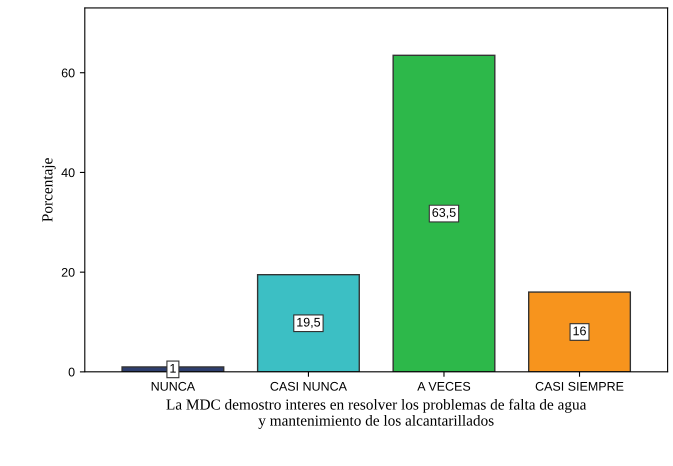 This screenshot has width=673, height=466. I want to click on data-label: 19,5, so click(308, 323).